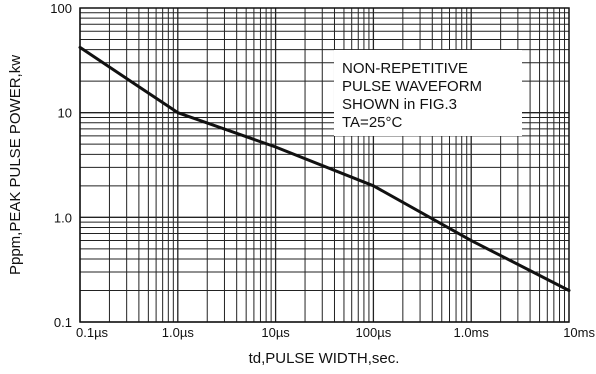 The height and width of the screenshot is (374, 596). I want to click on y-tick-label: 10, so click(65, 113).